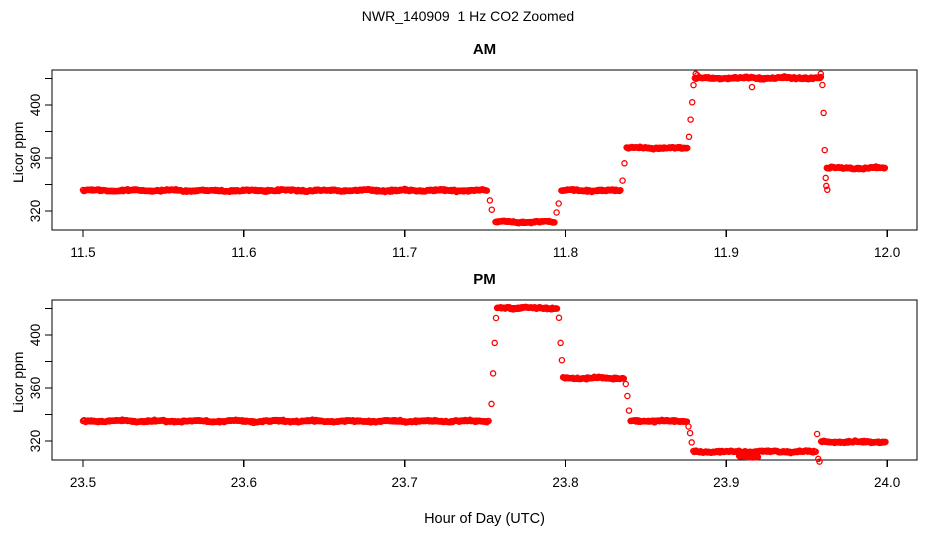 This screenshot has height=540, width=936. I want to click on x-tick-label: 23.8, so click(565, 482).